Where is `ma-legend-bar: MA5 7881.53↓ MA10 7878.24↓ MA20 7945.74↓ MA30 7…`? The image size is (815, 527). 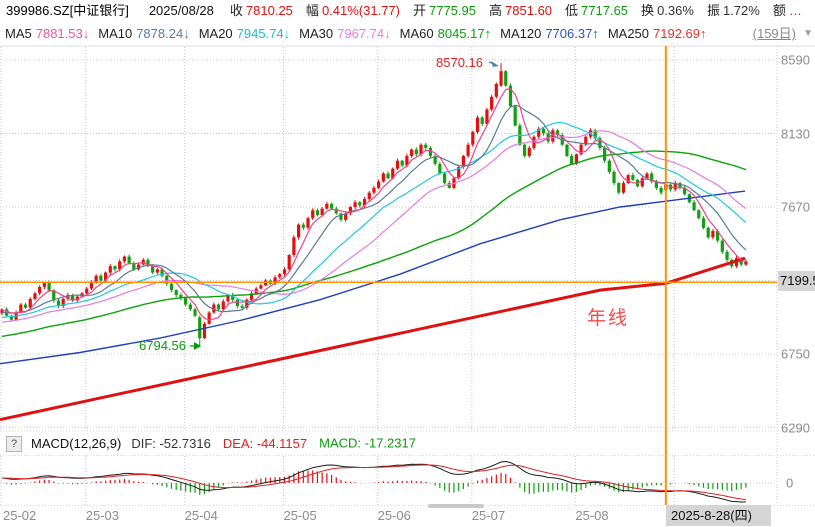 ma-legend-bar: MA5 7881.53↓ MA10 7878.24↓ MA20 7945.74↓ MA30 7… is located at coordinates (407, 34).